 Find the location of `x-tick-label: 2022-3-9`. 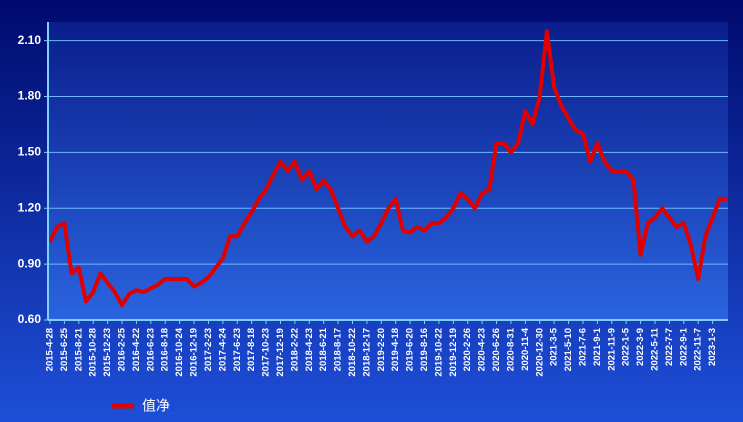

x-tick-label: 2022-3-9 is located at coordinates (640, 347).